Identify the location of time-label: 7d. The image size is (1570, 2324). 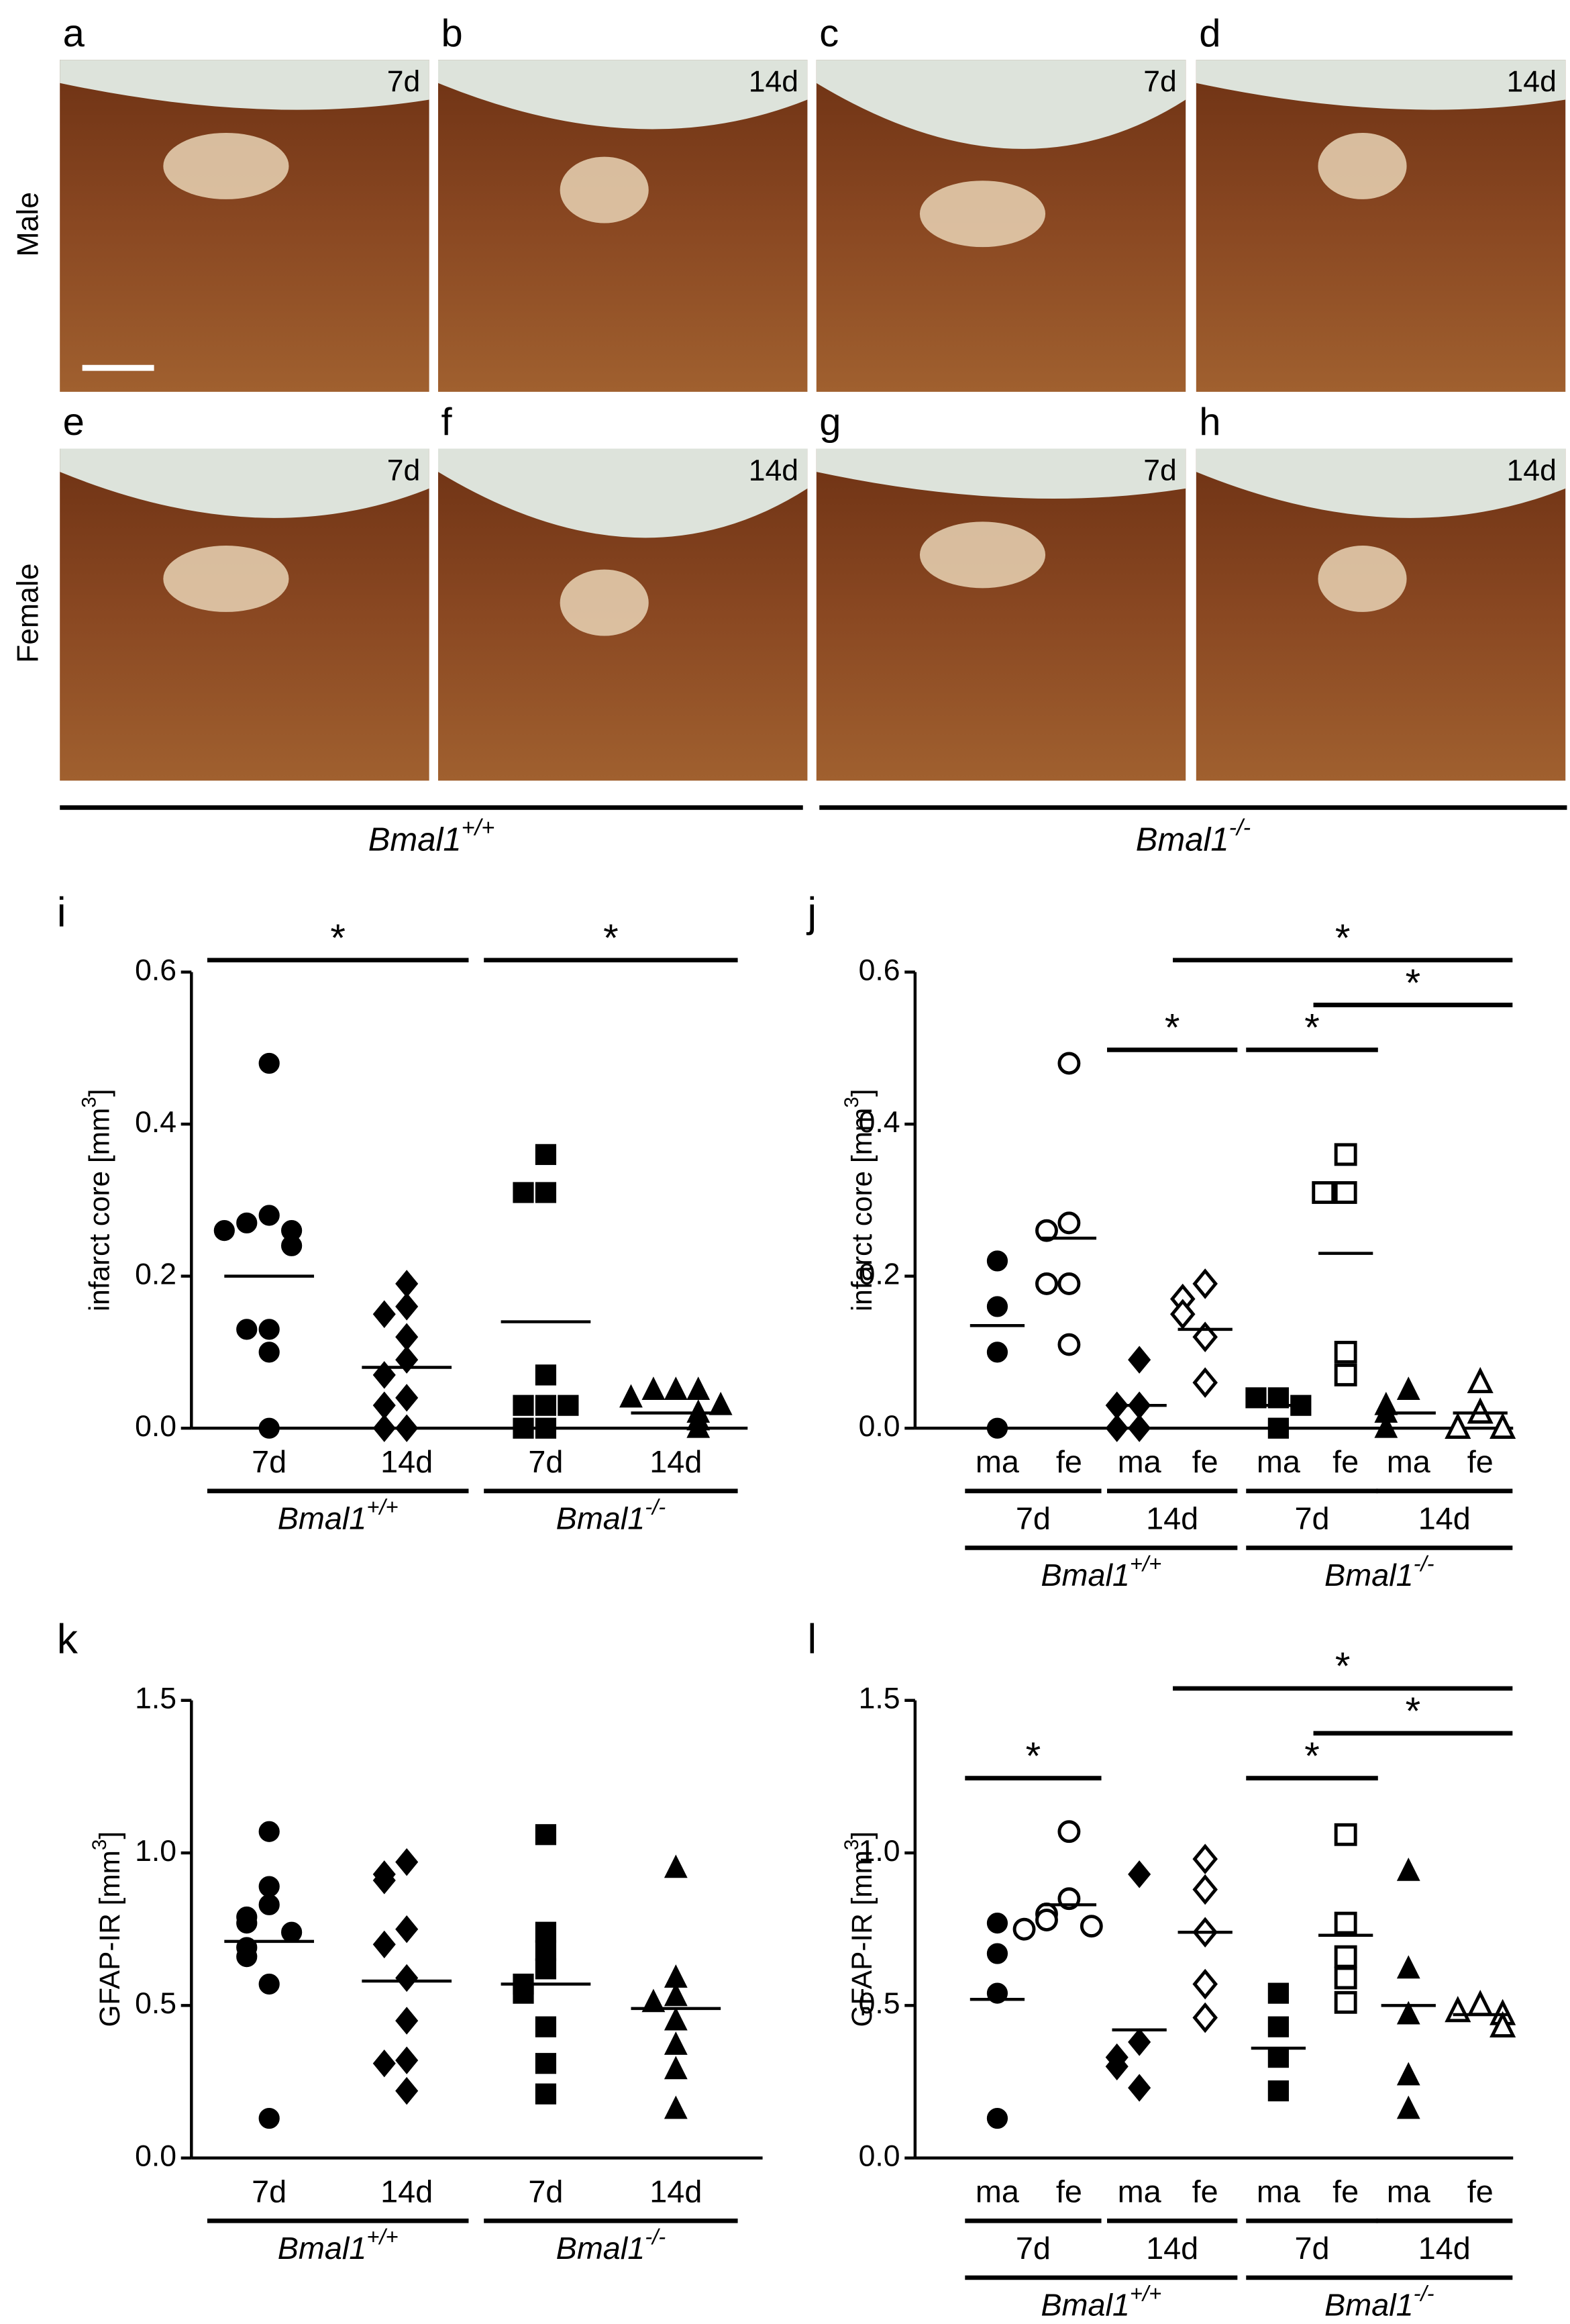
(1160, 82).